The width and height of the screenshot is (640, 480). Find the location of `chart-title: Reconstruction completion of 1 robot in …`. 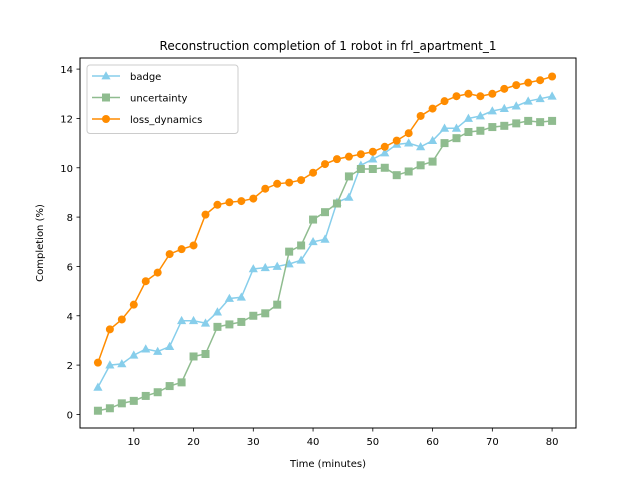

chart-title: Reconstruction completion of 1 robot in … is located at coordinates (328, 46).